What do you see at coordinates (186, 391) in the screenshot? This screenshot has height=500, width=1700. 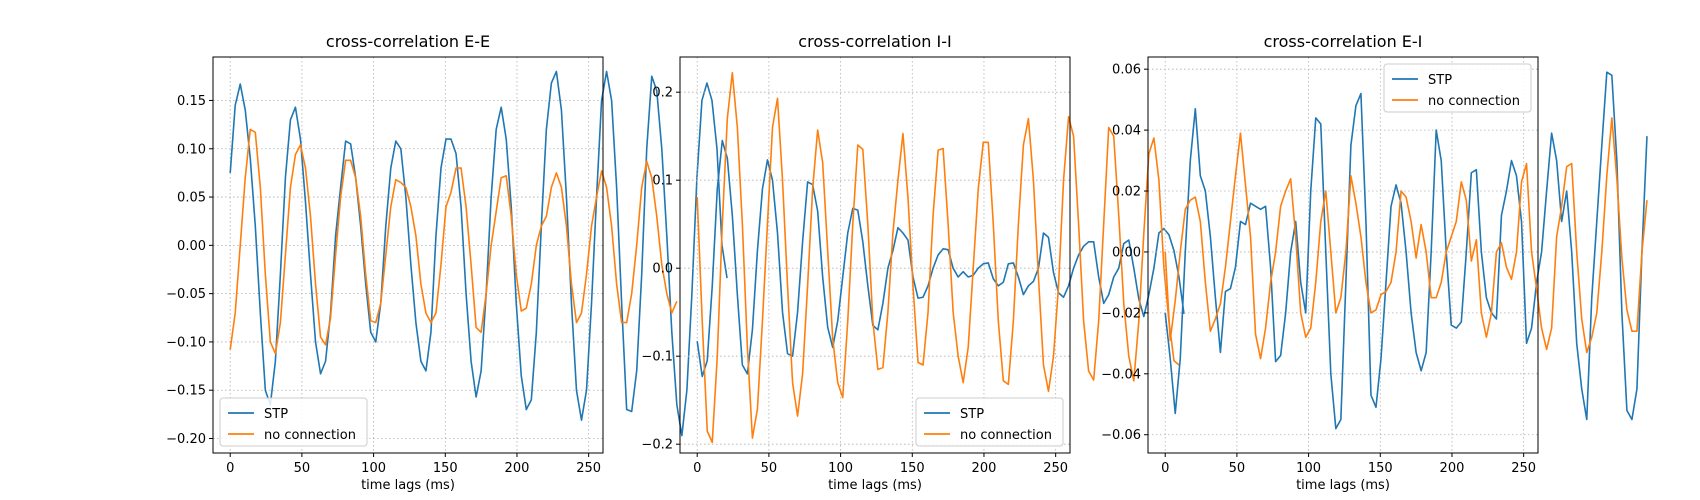 I see `y-tick-label: −0.15` at bounding box center [186, 391].